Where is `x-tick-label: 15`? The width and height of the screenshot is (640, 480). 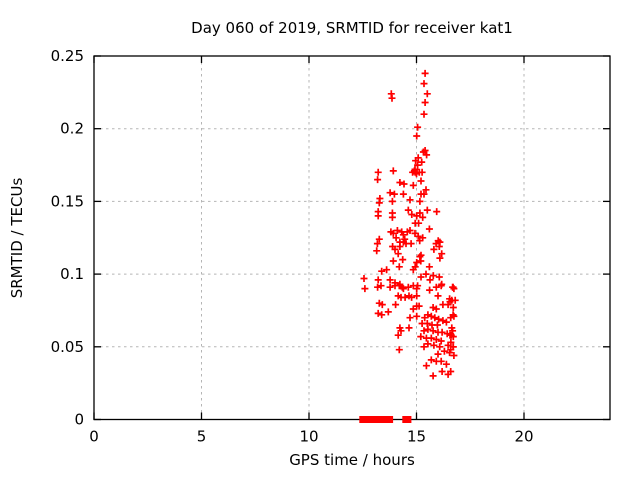
x-tick-label: 15 is located at coordinates (416, 437).